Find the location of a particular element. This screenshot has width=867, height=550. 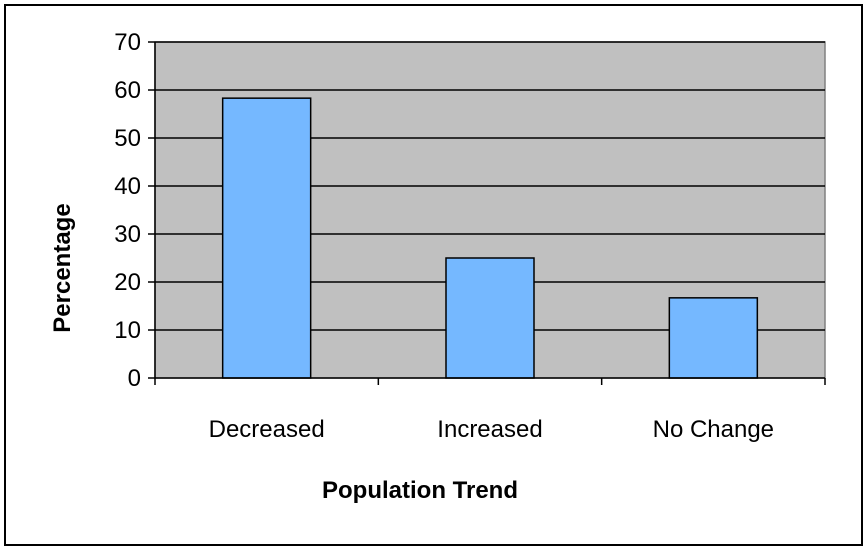

bar-no-change is located at coordinates (713, 338).